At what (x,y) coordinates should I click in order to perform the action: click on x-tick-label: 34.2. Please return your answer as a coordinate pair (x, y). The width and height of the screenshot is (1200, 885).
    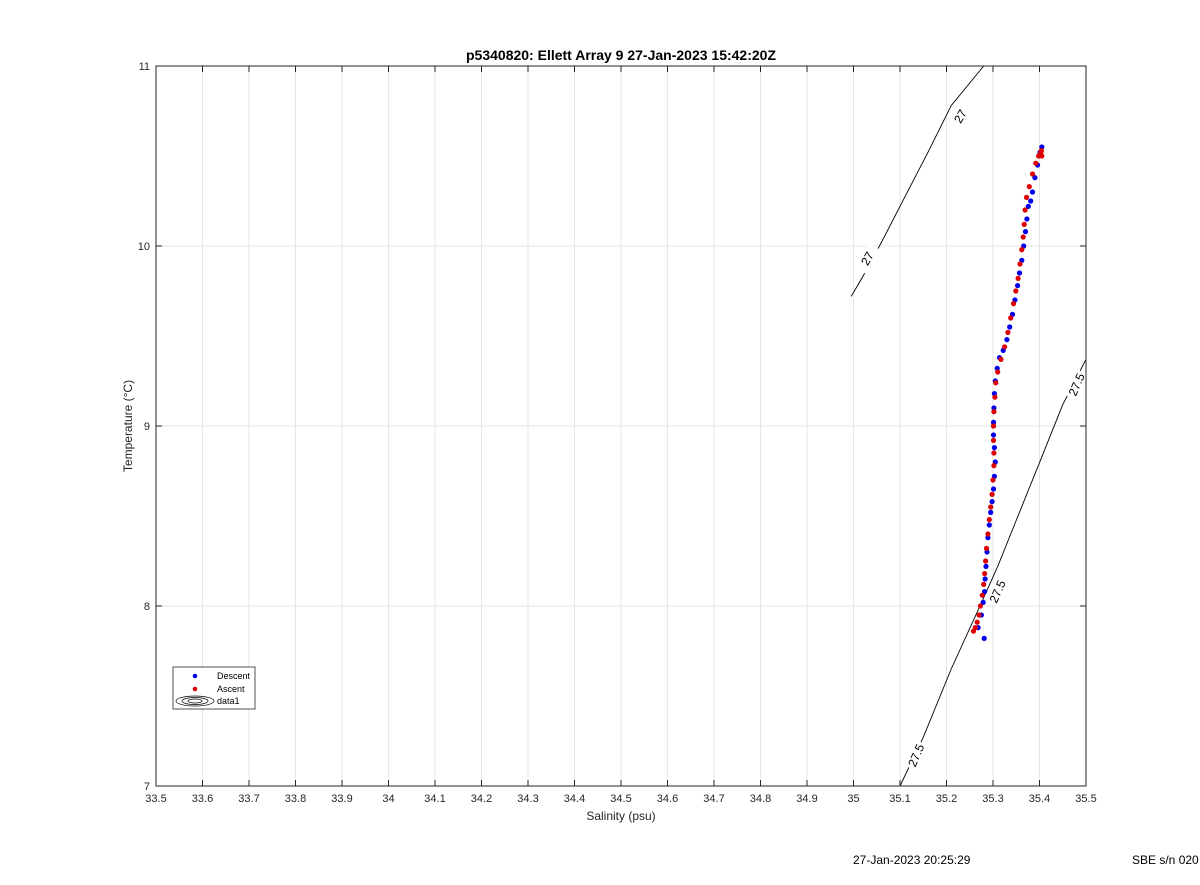
    Looking at the image, I should click on (481, 799).